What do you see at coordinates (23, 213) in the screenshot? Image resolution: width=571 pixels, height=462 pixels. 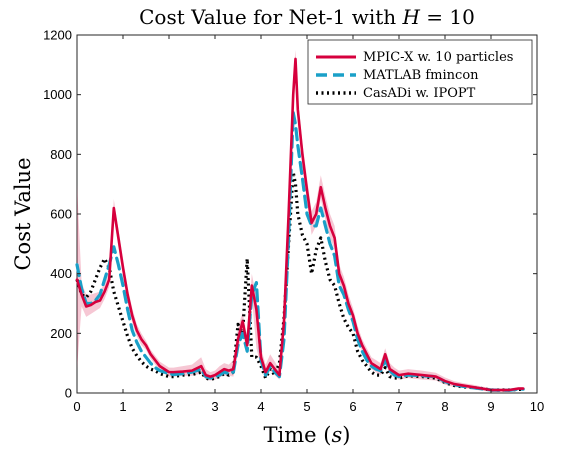 I see `y-axis-label: Cost Value` at bounding box center [23, 213].